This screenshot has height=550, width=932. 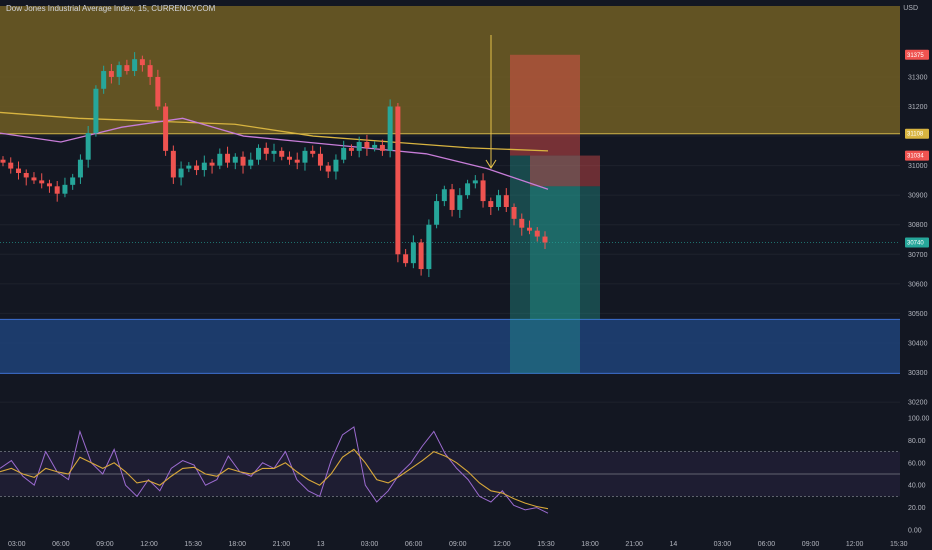 What do you see at coordinates (918, 284) in the screenshot?
I see `price-tick-label: 30600` at bounding box center [918, 284].